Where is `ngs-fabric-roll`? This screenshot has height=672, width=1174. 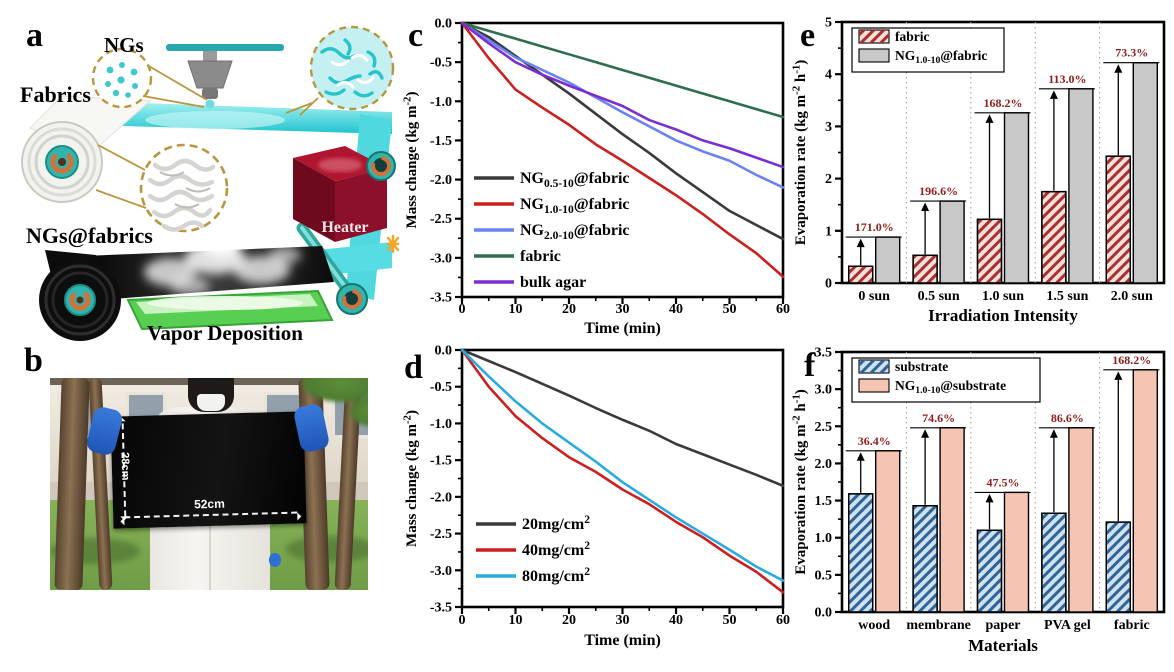 ngs-fabric-roll is located at coordinates (80, 295).